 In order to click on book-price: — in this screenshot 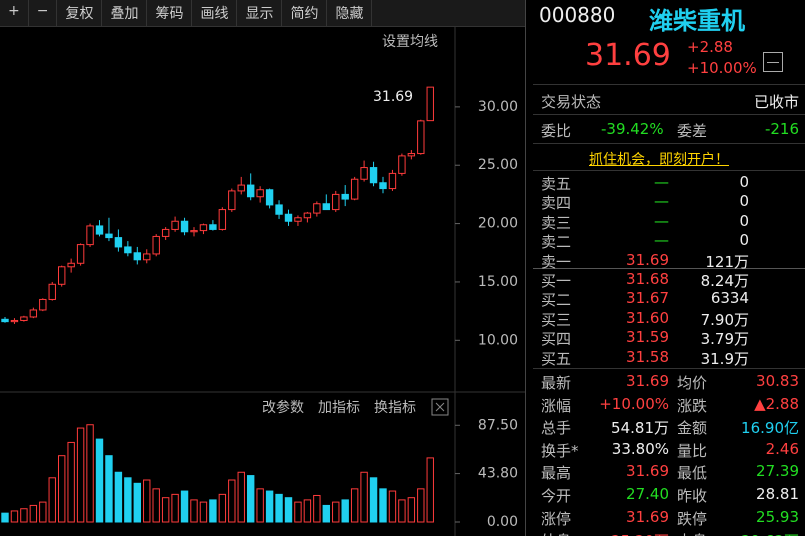, I will do `click(661, 240)`.